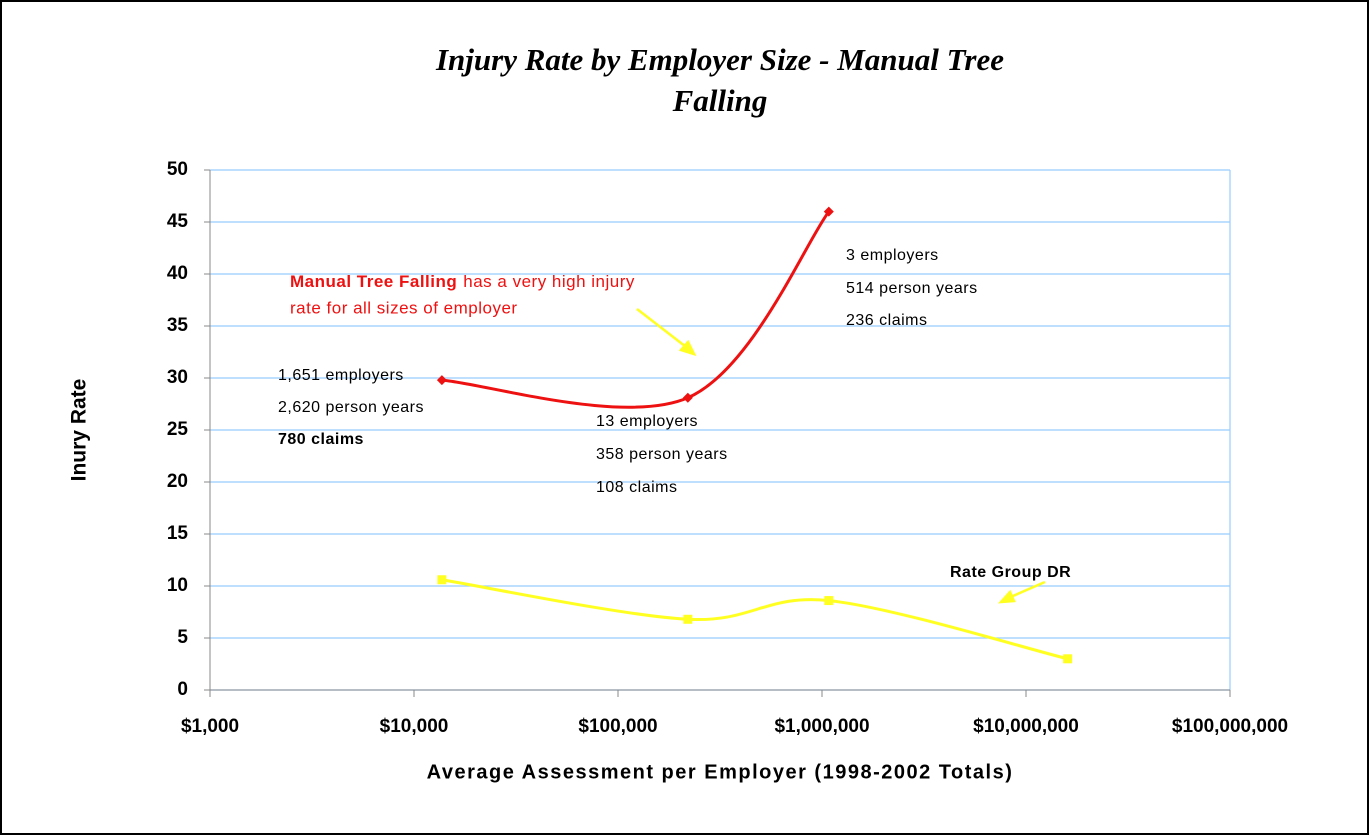  I want to click on y-tick-label: 35, so click(178, 325).